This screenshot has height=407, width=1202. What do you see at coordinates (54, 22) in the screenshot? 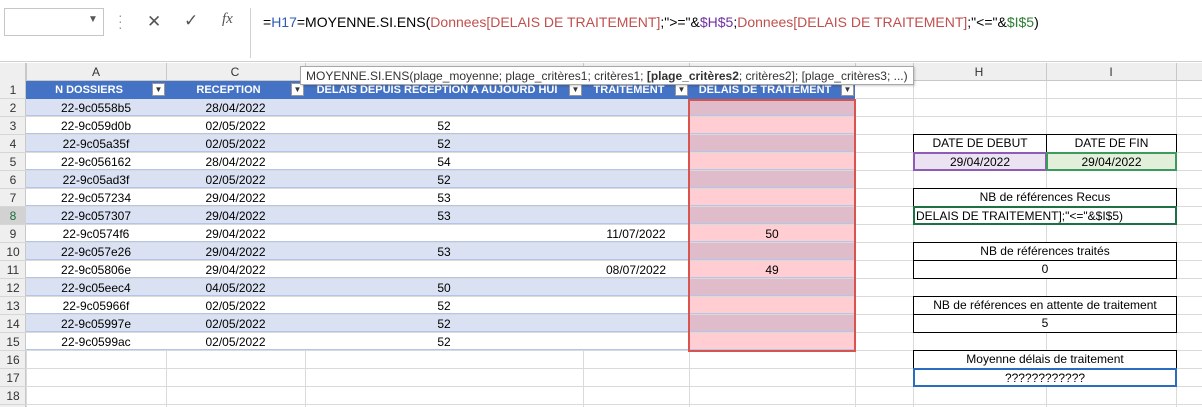
I see `name-box` at bounding box center [54, 22].